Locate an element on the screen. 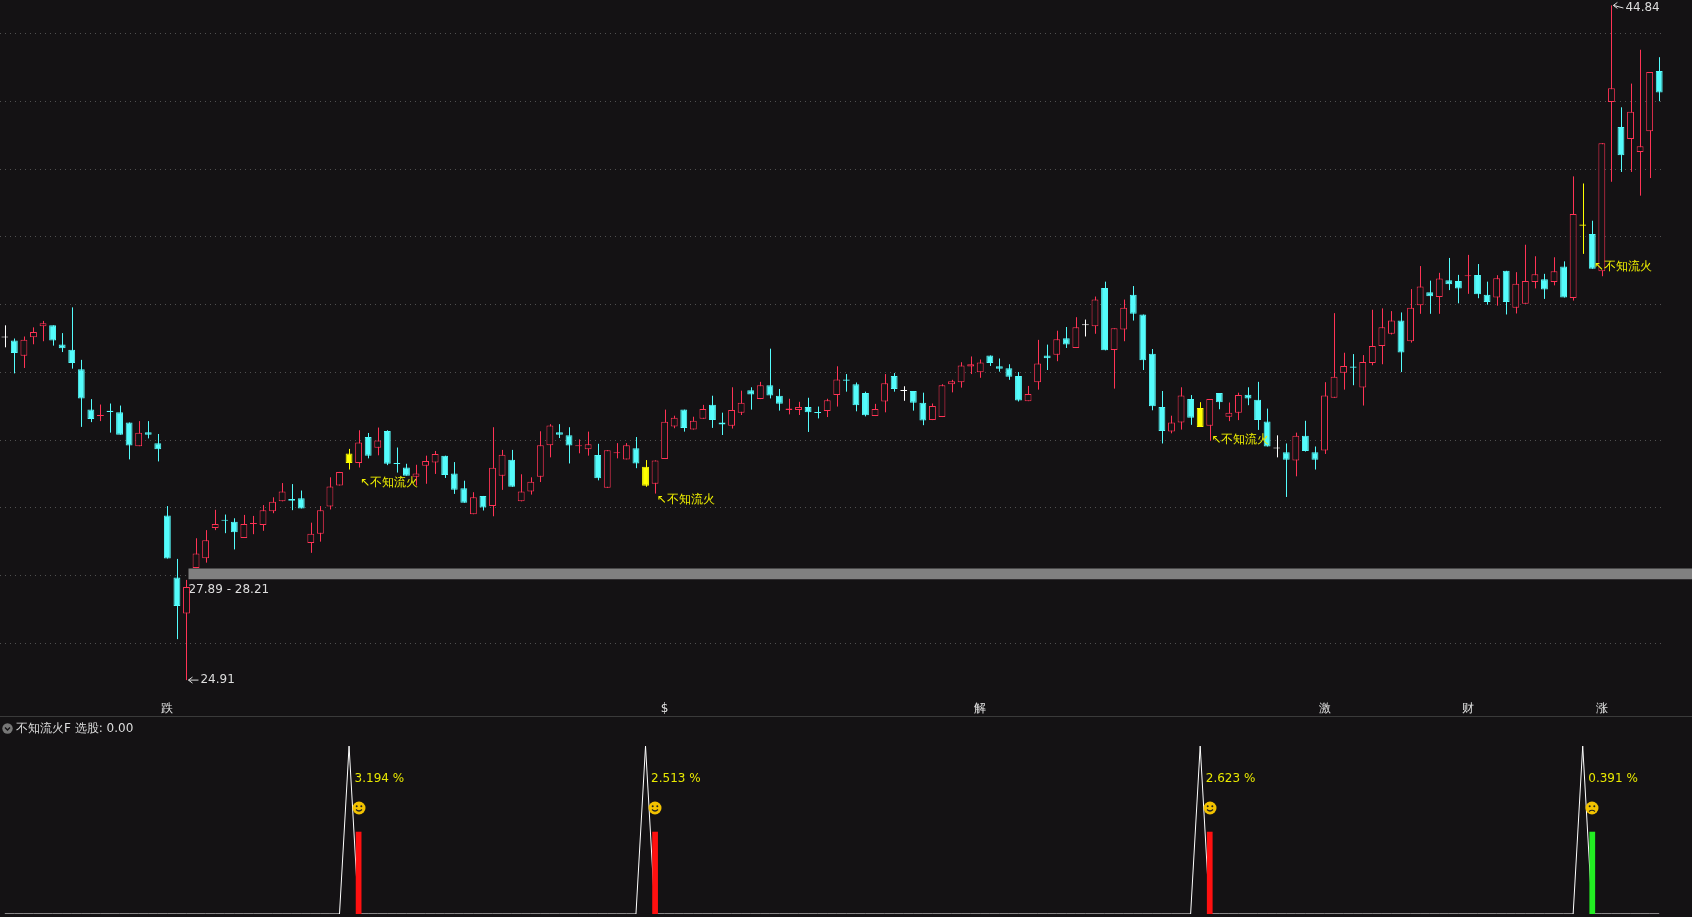 The height and width of the screenshot is (917, 1692). chart-title: 不知流火F 选股: 0.00 is located at coordinates (75, 728).